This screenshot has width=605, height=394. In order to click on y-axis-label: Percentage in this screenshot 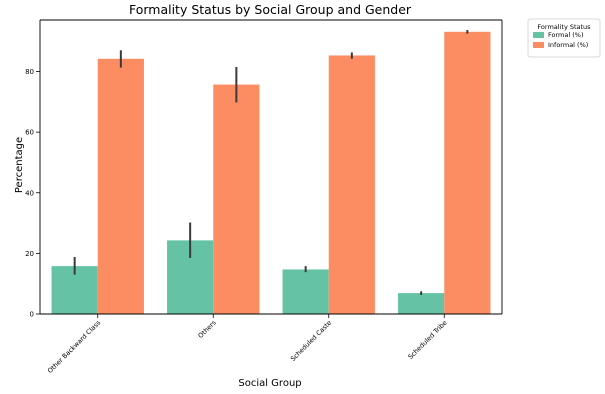, I will do `click(19, 165)`.